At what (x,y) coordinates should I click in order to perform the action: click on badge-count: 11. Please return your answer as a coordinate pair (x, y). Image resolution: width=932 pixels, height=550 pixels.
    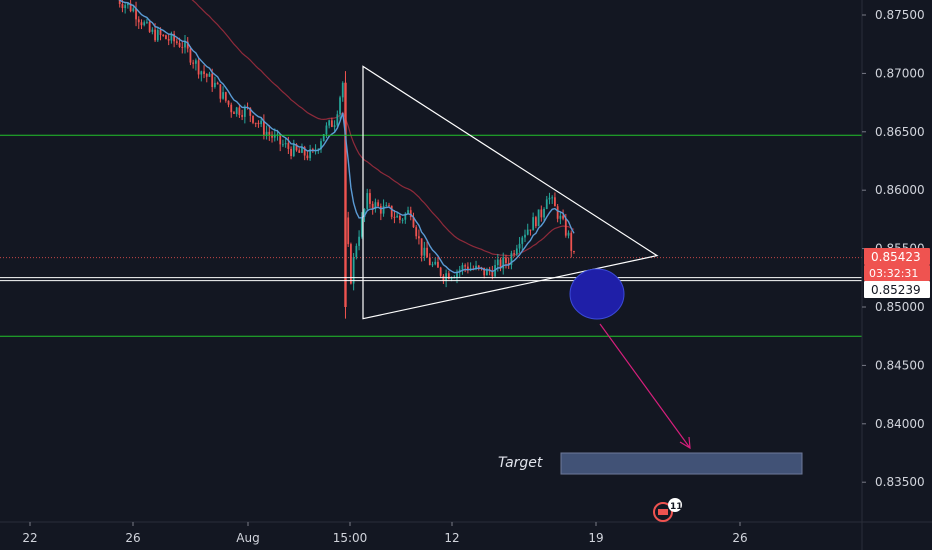
    Looking at the image, I should click on (676, 507).